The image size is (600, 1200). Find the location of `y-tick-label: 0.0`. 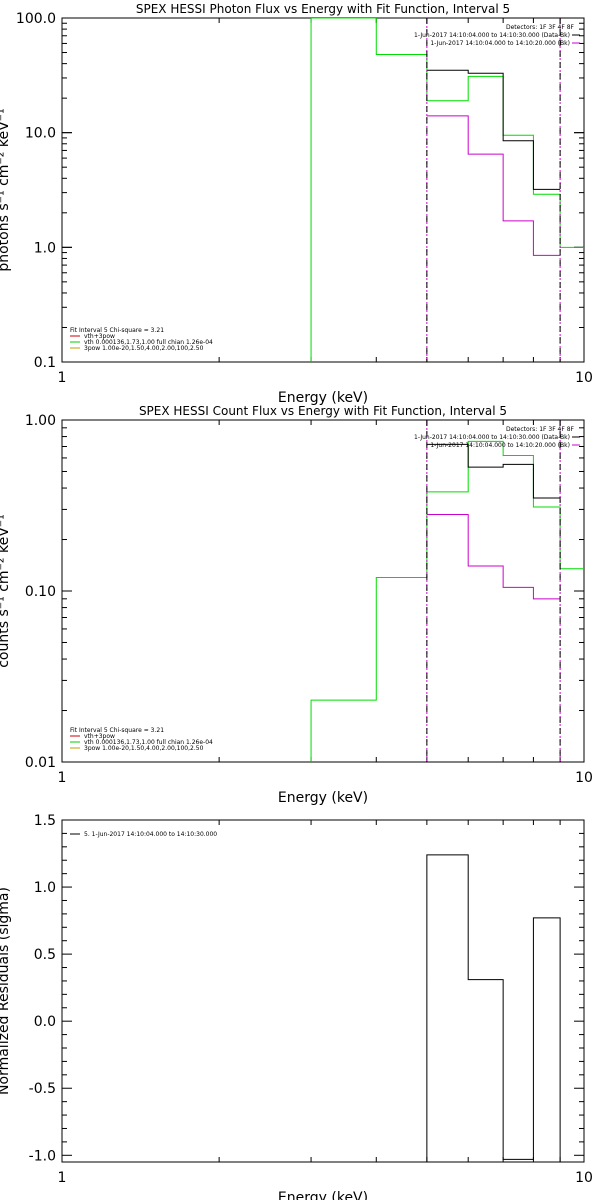

y-tick-label: 0.0 is located at coordinates (45, 1022).